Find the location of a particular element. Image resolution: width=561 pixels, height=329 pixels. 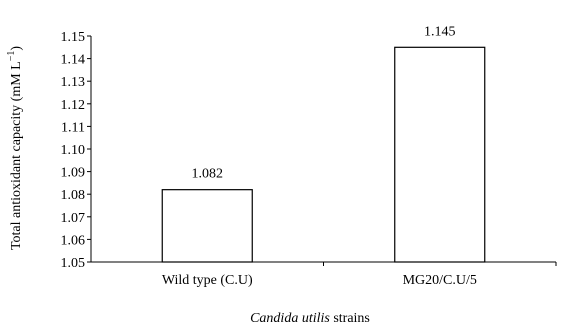

x-axis-title: Candida utilis strains is located at coordinates (310, 318).